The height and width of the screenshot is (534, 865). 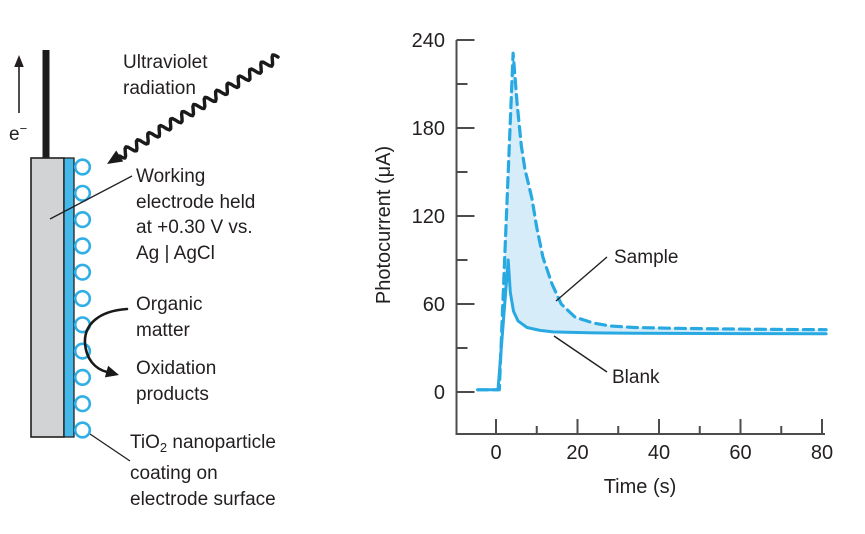 I want to click on electron-label-sup: −, so click(x=23, y=128).